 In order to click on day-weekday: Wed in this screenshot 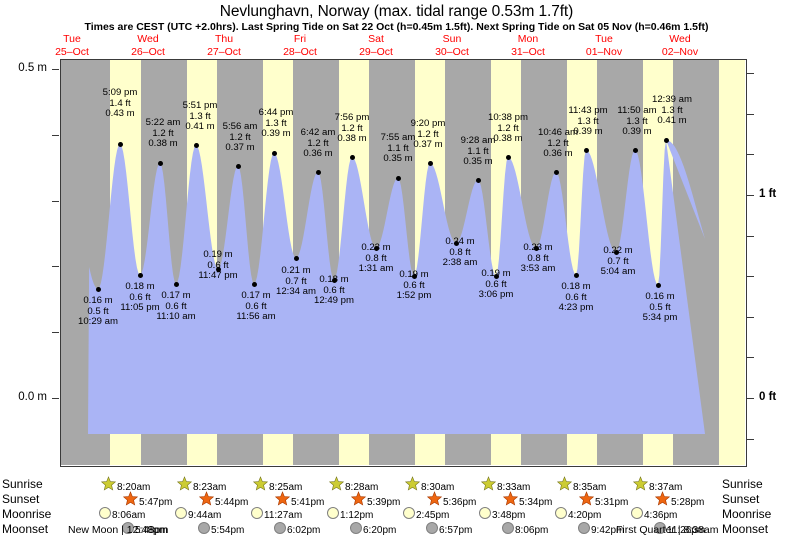, I will do `click(148, 39)`.